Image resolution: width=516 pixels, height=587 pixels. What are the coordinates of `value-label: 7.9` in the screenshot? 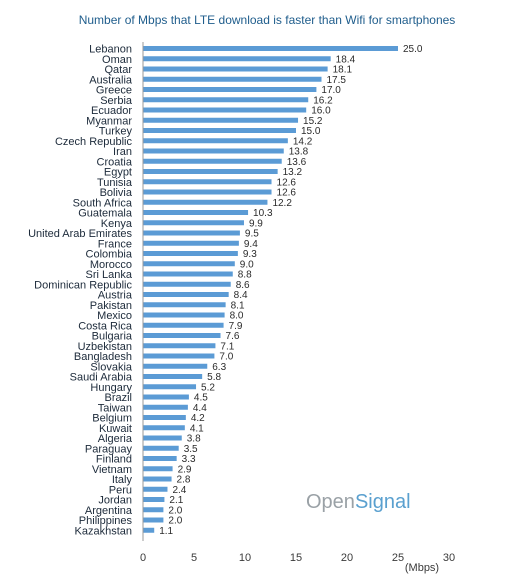 It's located at (236, 326).